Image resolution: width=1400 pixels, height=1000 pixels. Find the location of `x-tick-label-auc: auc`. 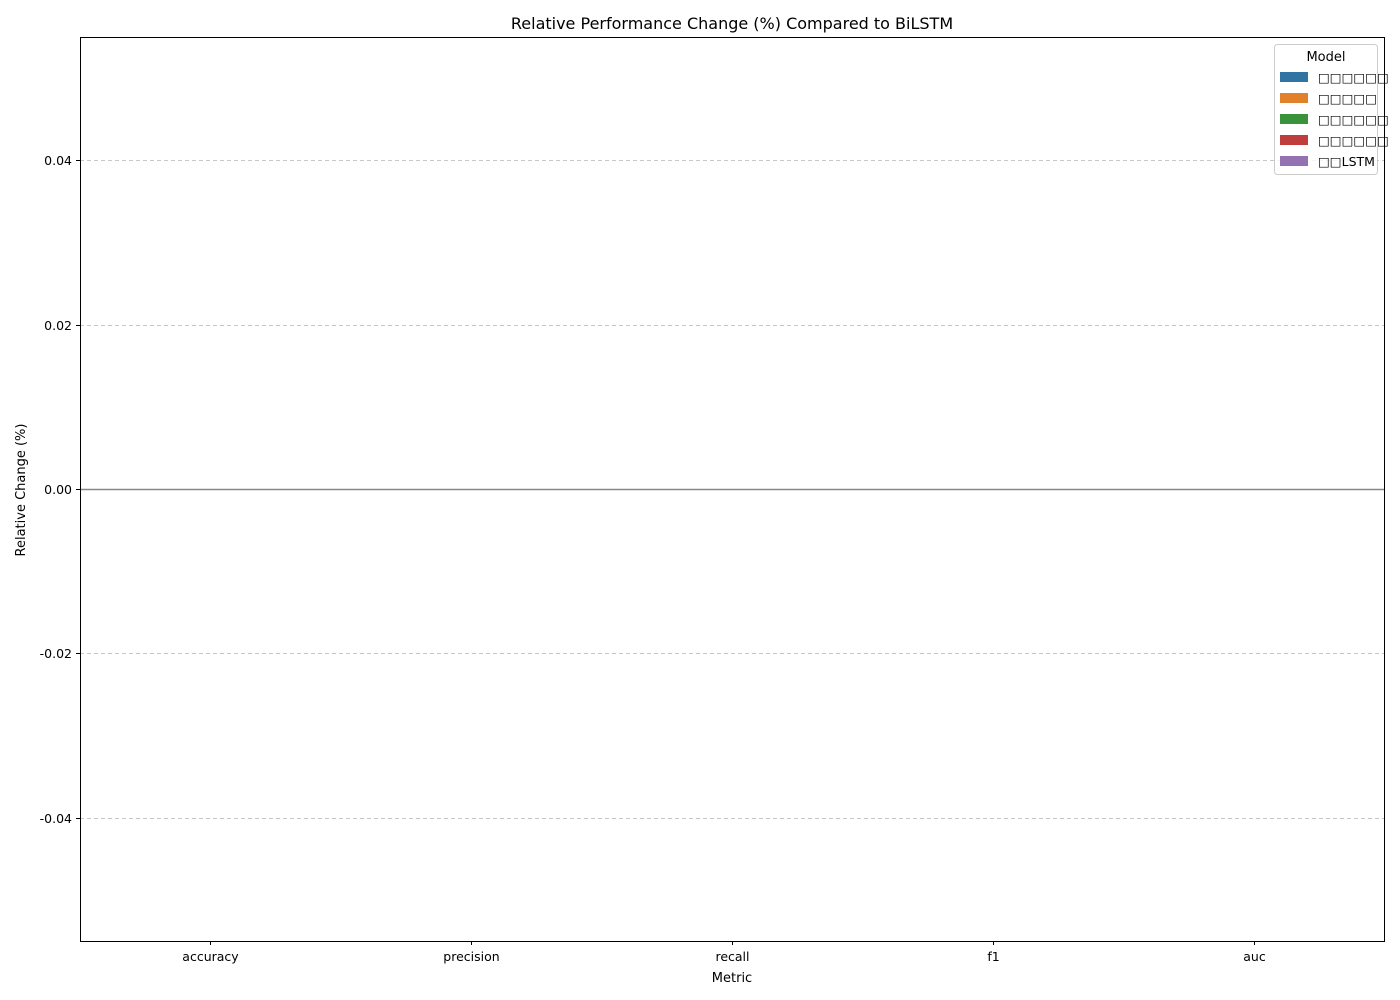

x-tick-label-auc: auc is located at coordinates (1254, 956).